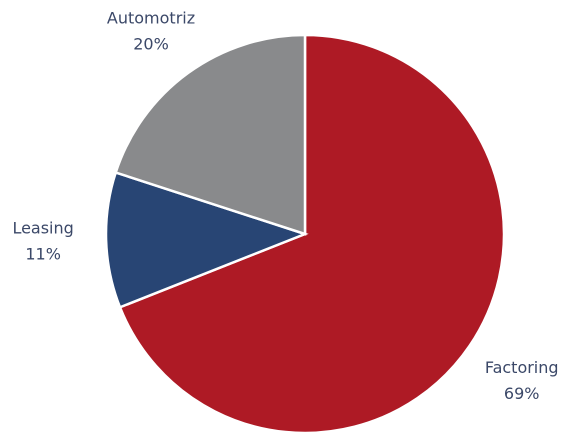 This screenshot has height=433, width=581. Describe the element at coordinates (43, 254) in the screenshot. I see `slice-value-label: 11%` at that location.